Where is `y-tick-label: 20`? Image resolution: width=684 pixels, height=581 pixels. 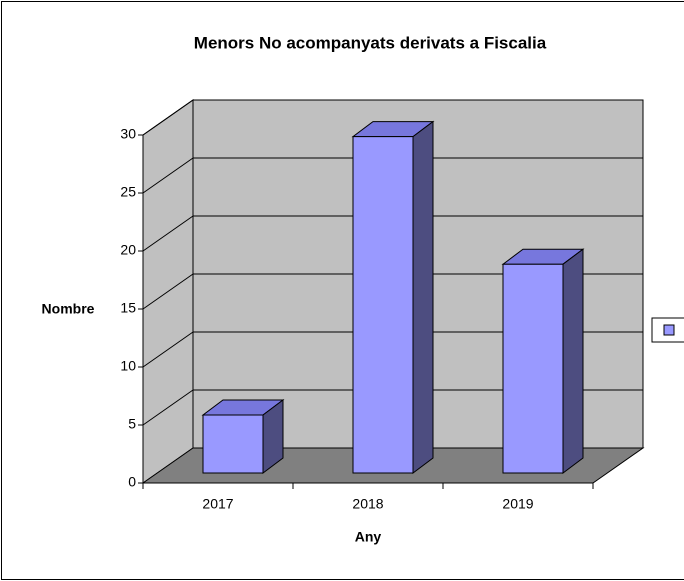
y-tick-label: 20 is located at coordinates (128, 250).